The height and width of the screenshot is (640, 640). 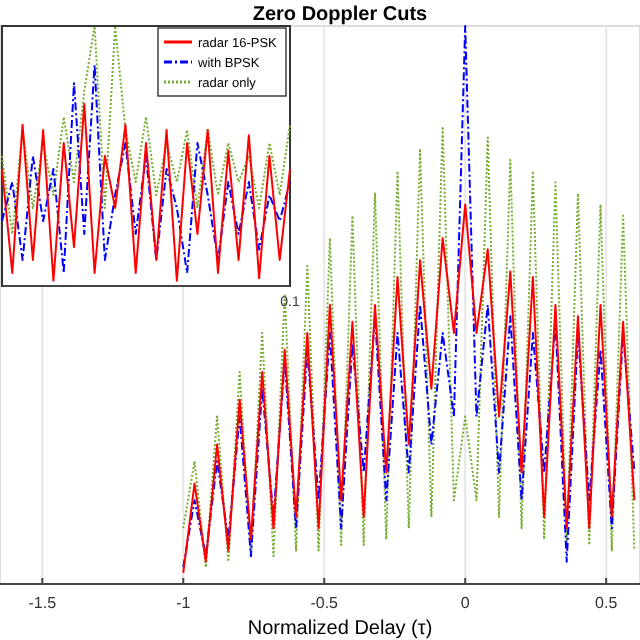 What do you see at coordinates (325, 603) in the screenshot?
I see `x-tick-label: -0.5` at bounding box center [325, 603].